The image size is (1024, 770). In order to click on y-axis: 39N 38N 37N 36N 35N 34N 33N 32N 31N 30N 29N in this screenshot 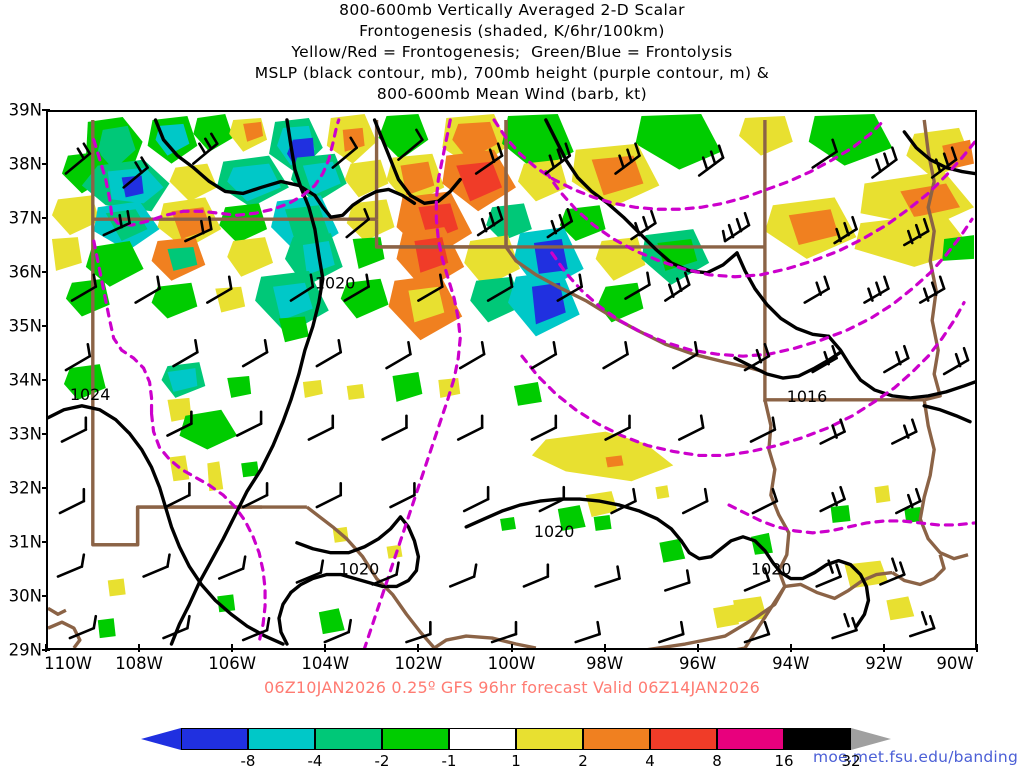, I will do `click(25, 380)`.